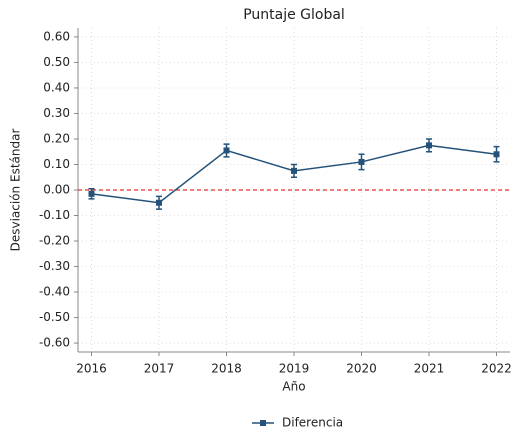 The image size is (521, 435). Describe the element at coordinates (56, 62) in the screenshot. I see `y-tick-label: 0.50` at that location.